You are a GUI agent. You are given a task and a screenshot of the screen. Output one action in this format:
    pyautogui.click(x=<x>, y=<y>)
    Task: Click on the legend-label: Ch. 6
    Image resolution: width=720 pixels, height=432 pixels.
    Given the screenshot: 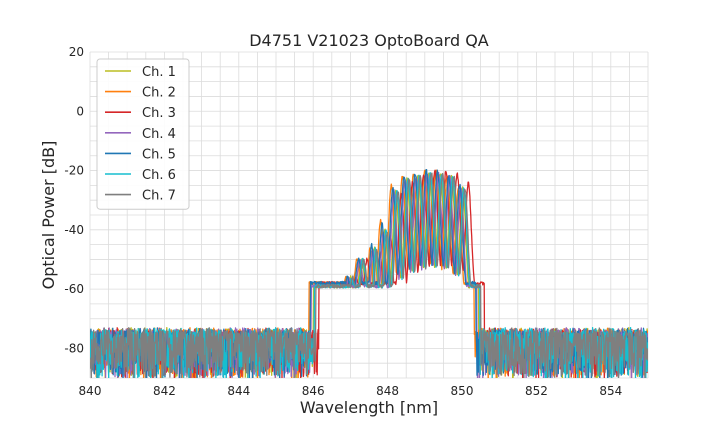 What is the action you would take?
    pyautogui.click(x=159, y=175)
    